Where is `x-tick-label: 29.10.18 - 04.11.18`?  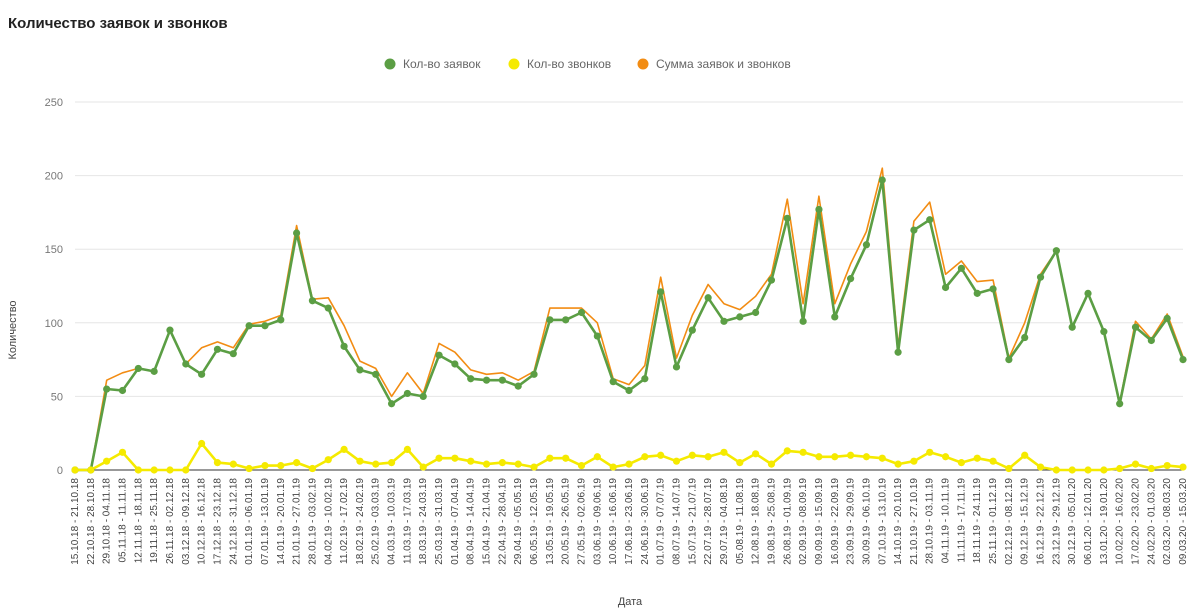 x-tick-label: 29.10.18 - 04.11.18 is located at coordinates (107, 521).